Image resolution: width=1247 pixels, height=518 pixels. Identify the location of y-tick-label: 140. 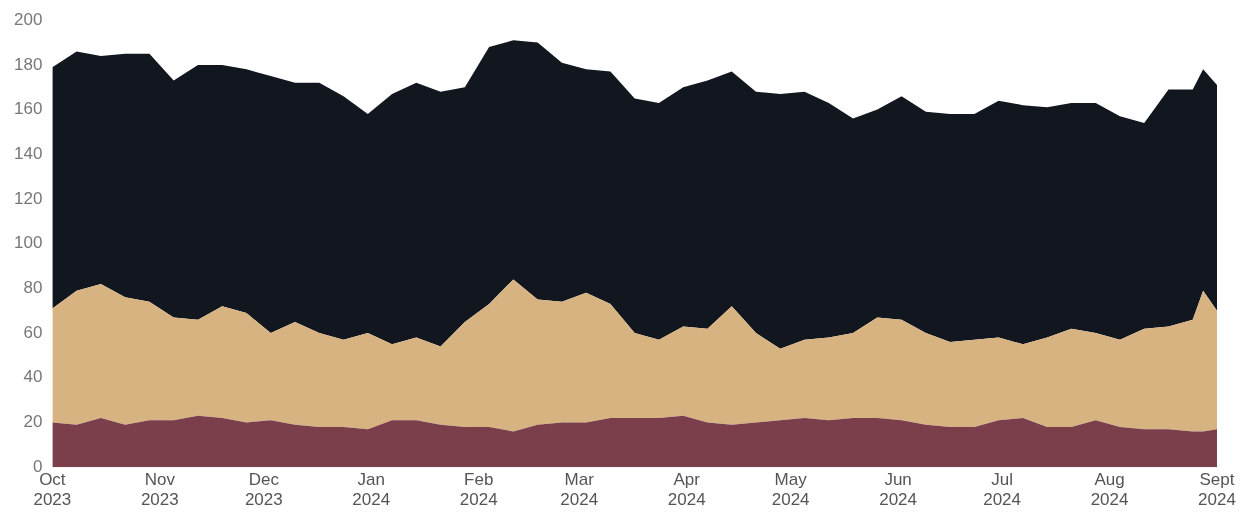
(28, 153).